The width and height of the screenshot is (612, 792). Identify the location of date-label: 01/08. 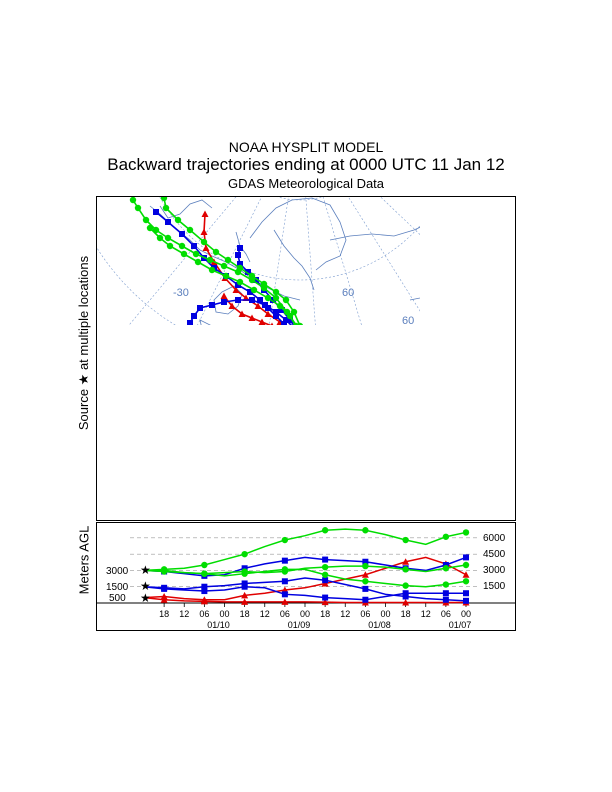
(379, 625).